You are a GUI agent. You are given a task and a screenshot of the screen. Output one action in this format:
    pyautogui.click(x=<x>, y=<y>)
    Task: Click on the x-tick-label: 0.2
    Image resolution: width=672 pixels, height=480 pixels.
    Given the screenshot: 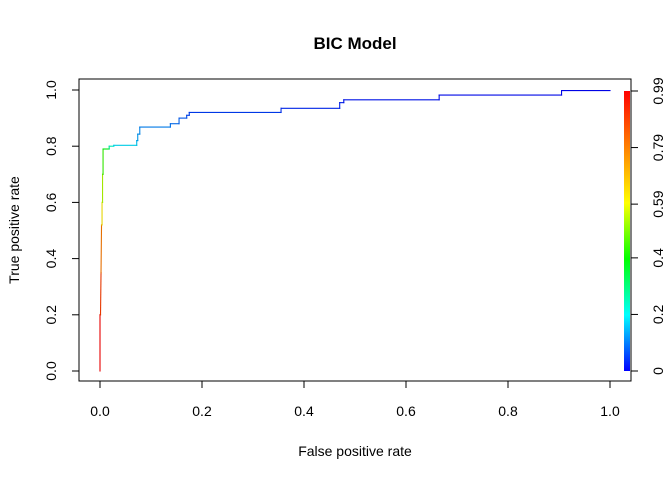 What is the action you would take?
    pyautogui.click(x=202, y=411)
    